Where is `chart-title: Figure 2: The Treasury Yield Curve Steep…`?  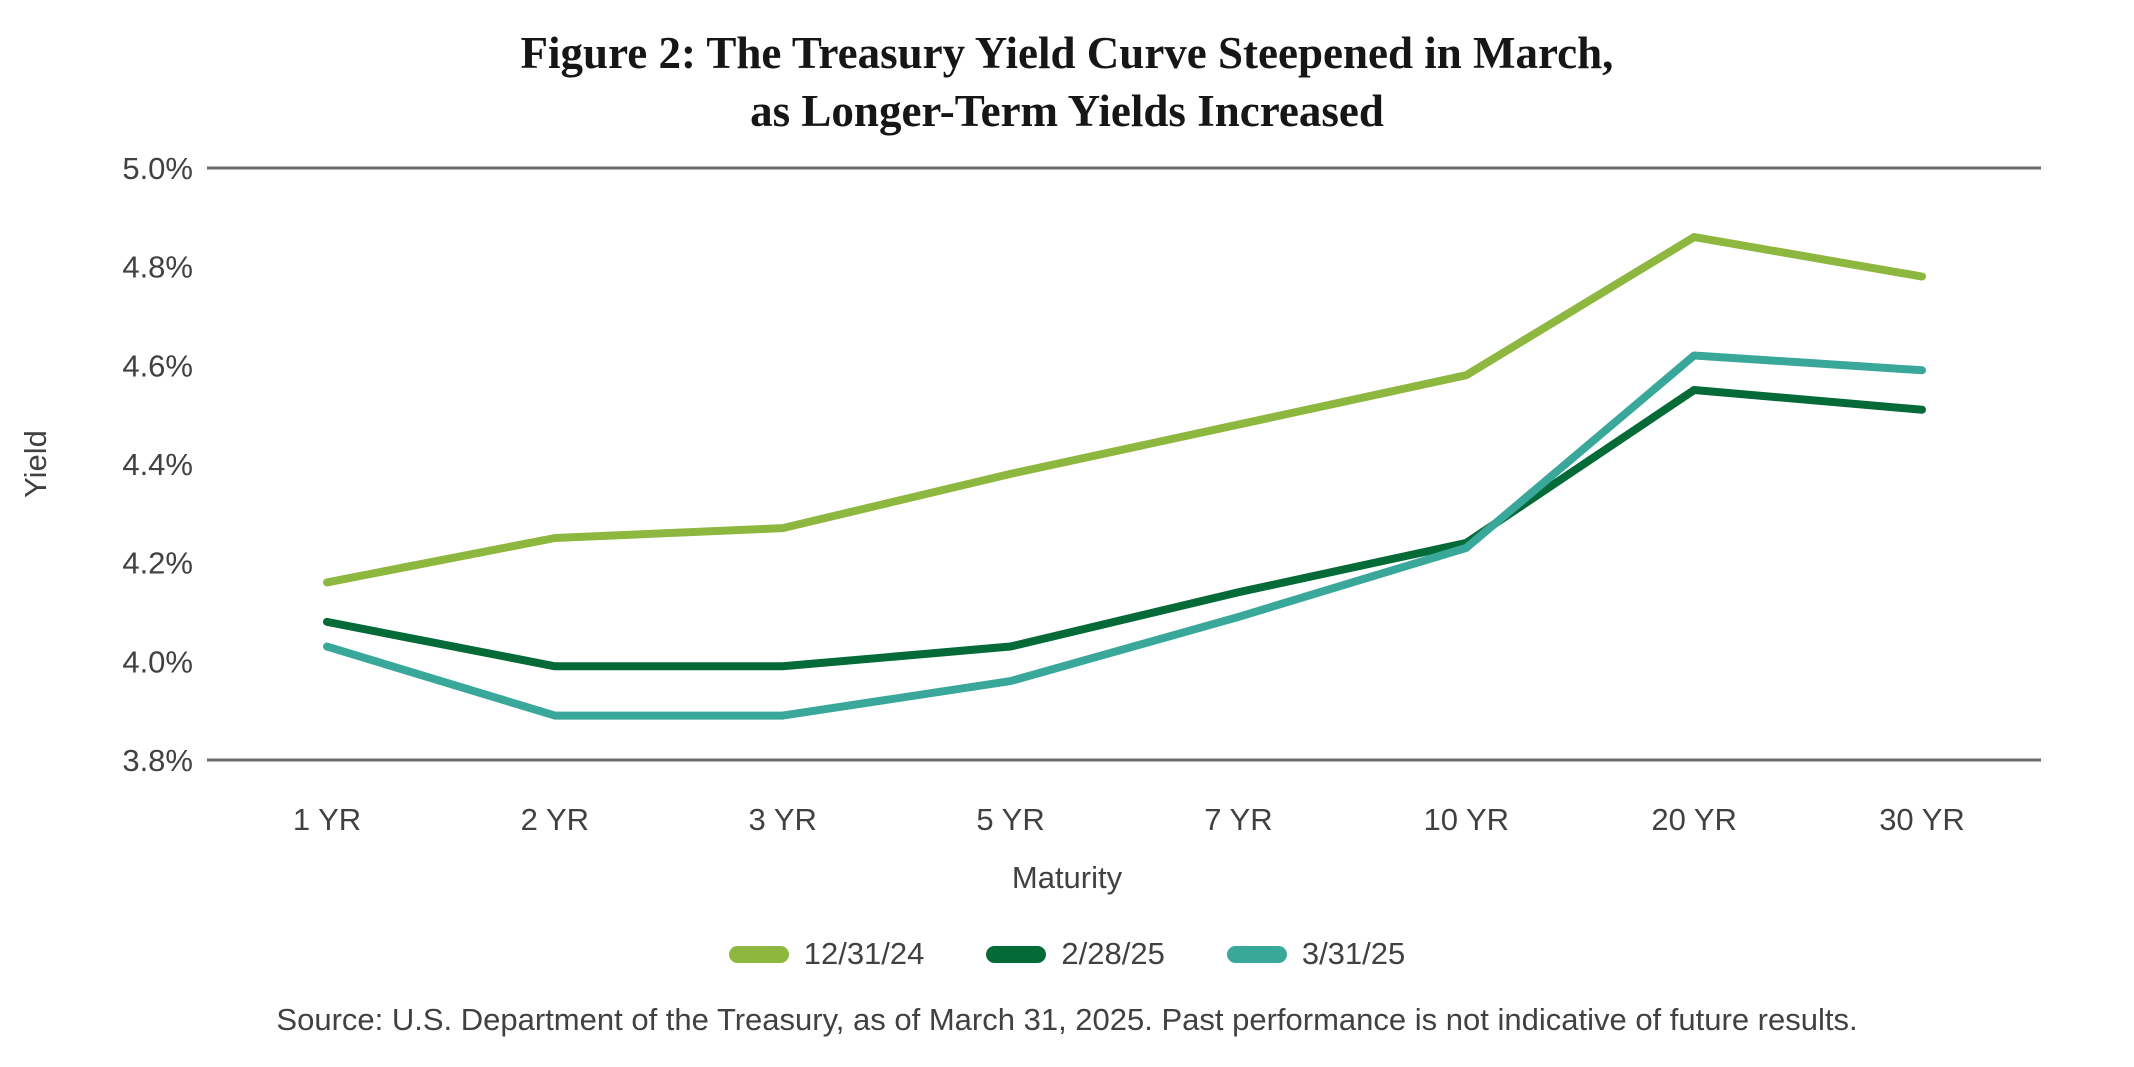 chart-title: Figure 2: The Treasury Yield Curve Steep… is located at coordinates (1067, 82).